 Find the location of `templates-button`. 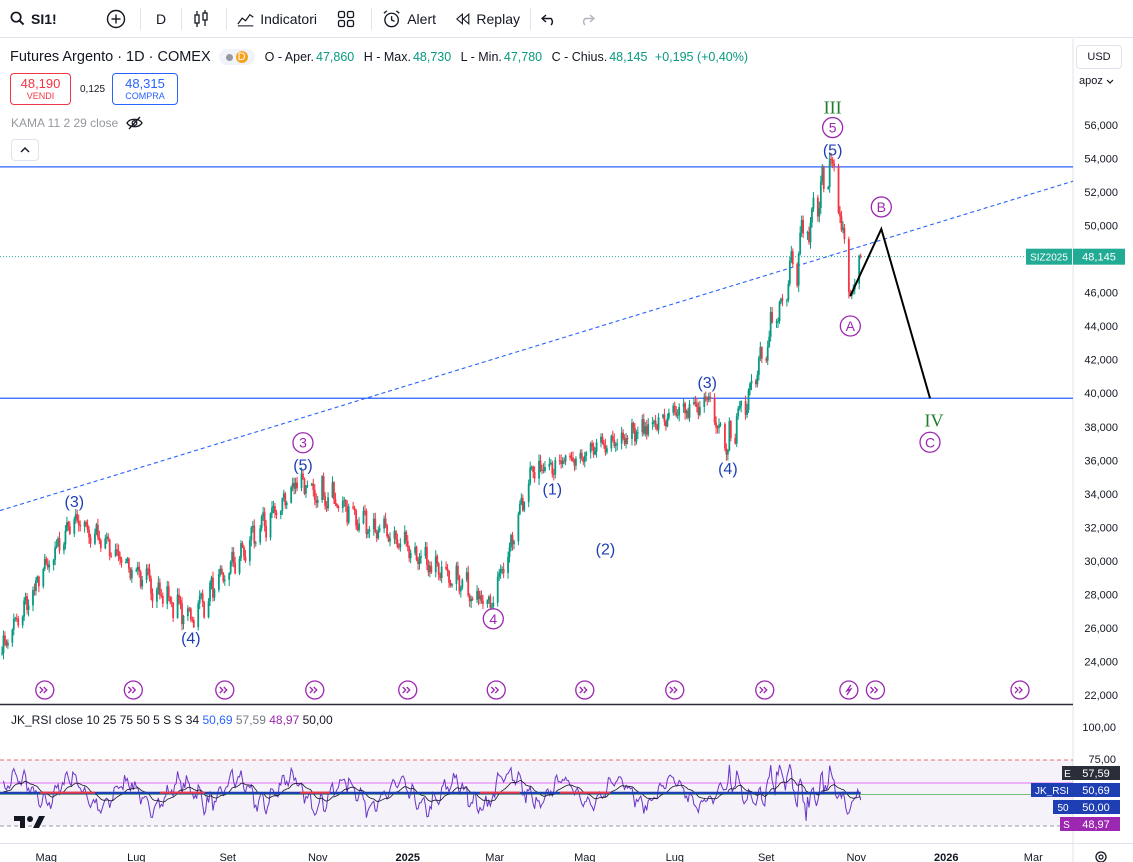

templates-button is located at coordinates (349, 19).